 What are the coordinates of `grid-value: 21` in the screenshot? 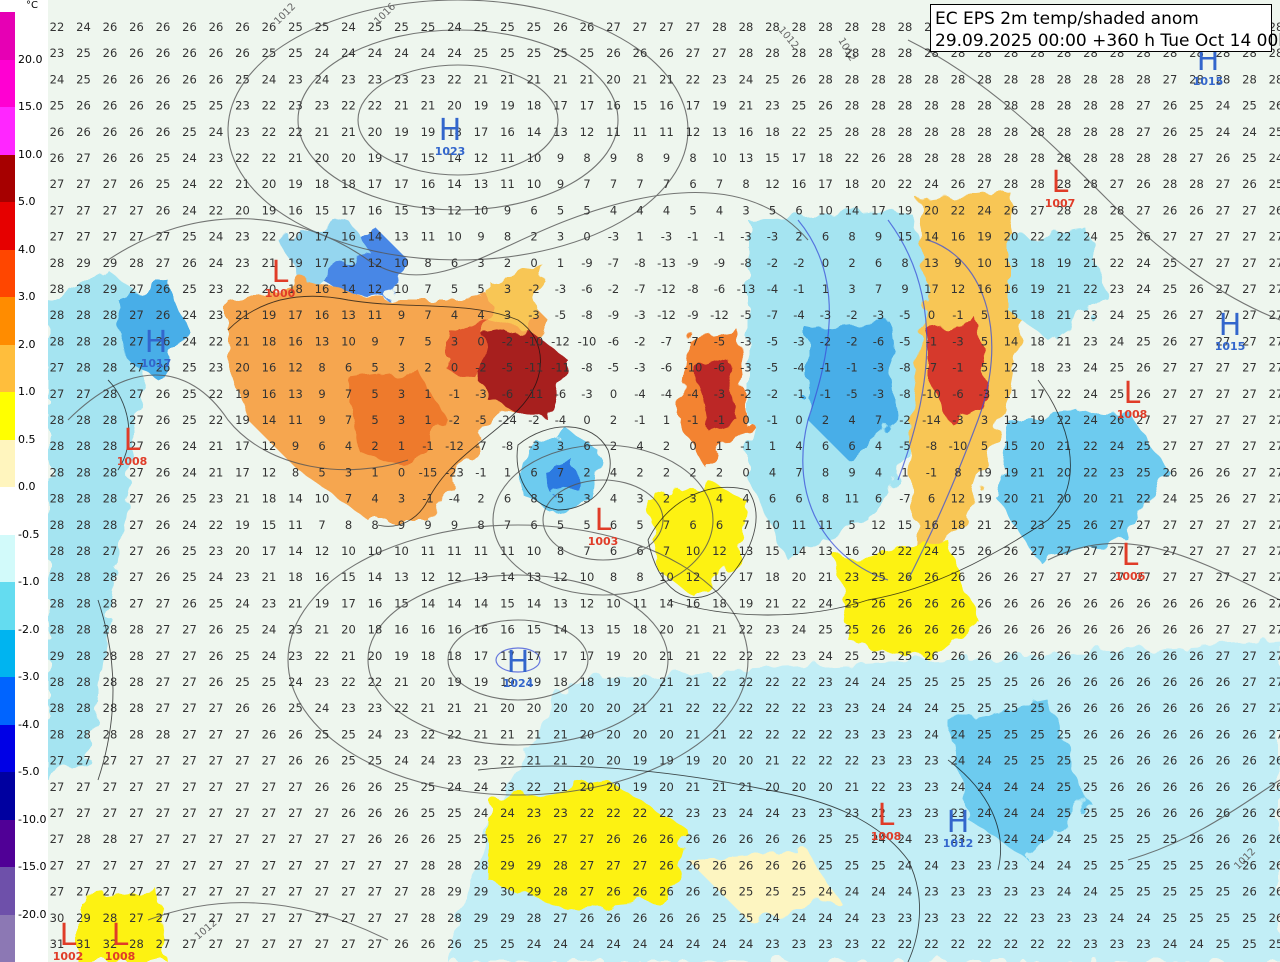 It's located at (481, 708).